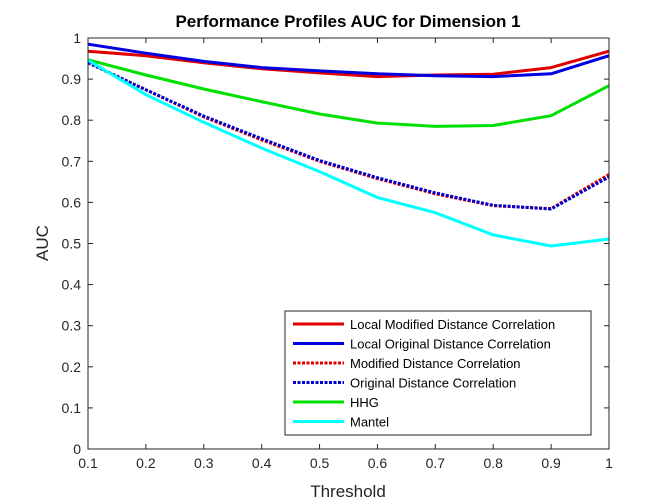 This screenshot has height=504, width=672. I want to click on x-tick-label: 0.8, so click(493, 463).